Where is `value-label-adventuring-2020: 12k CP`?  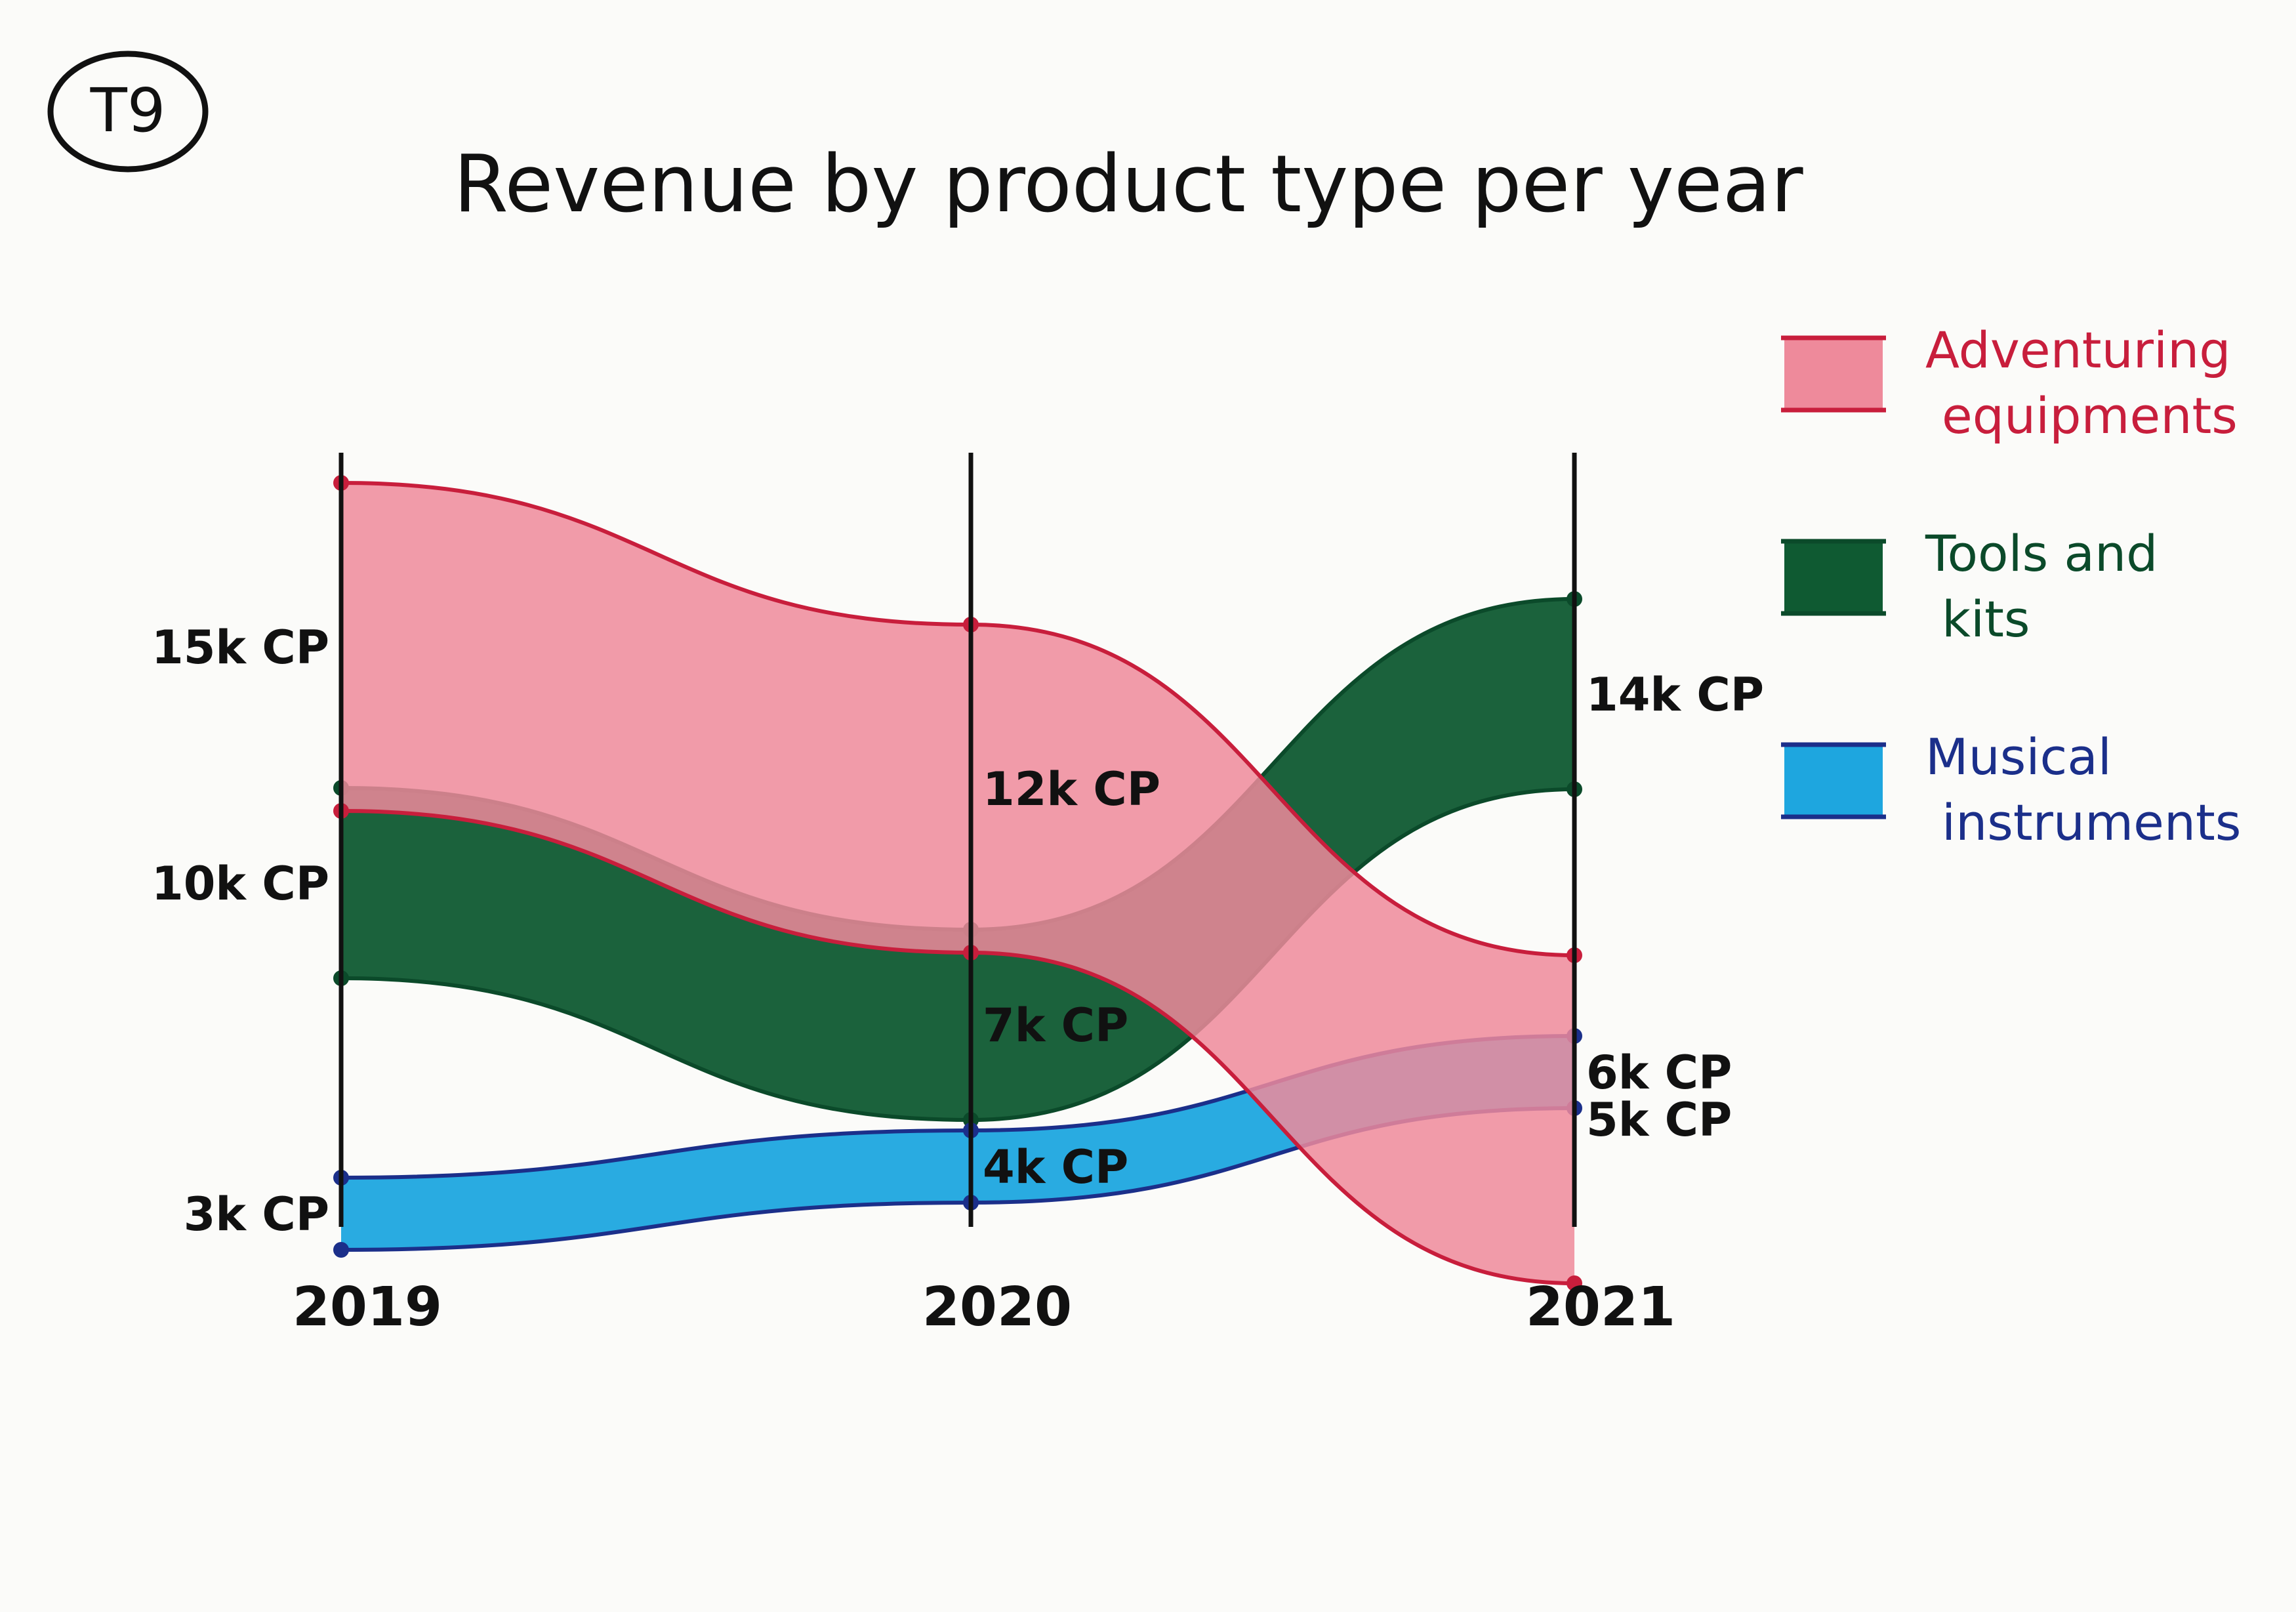 value-label-adventuring-2020: 12k CP is located at coordinates (1072, 789).